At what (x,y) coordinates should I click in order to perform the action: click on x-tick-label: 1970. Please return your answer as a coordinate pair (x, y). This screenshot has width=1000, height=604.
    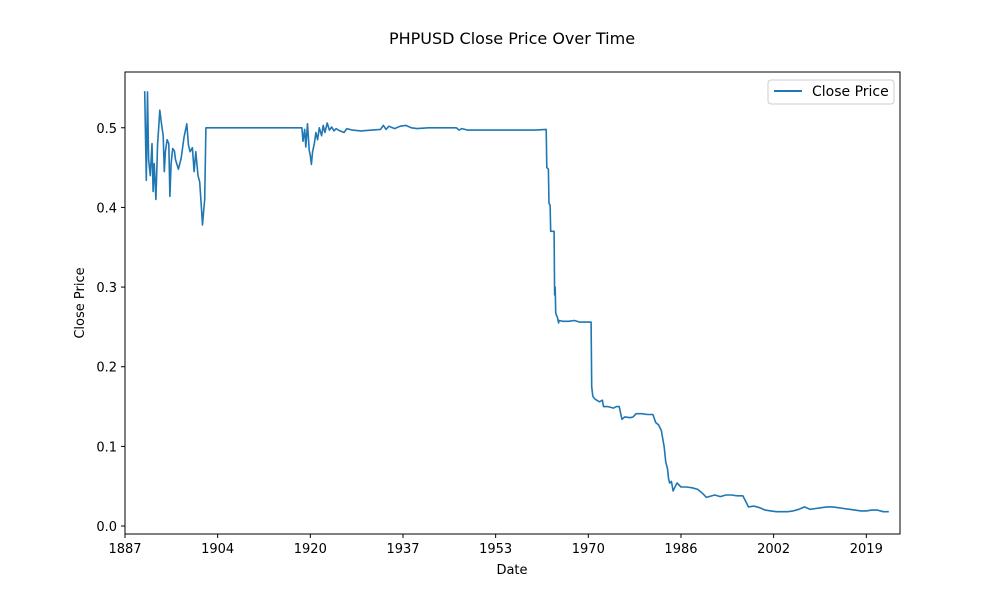
    Looking at the image, I should click on (588, 549).